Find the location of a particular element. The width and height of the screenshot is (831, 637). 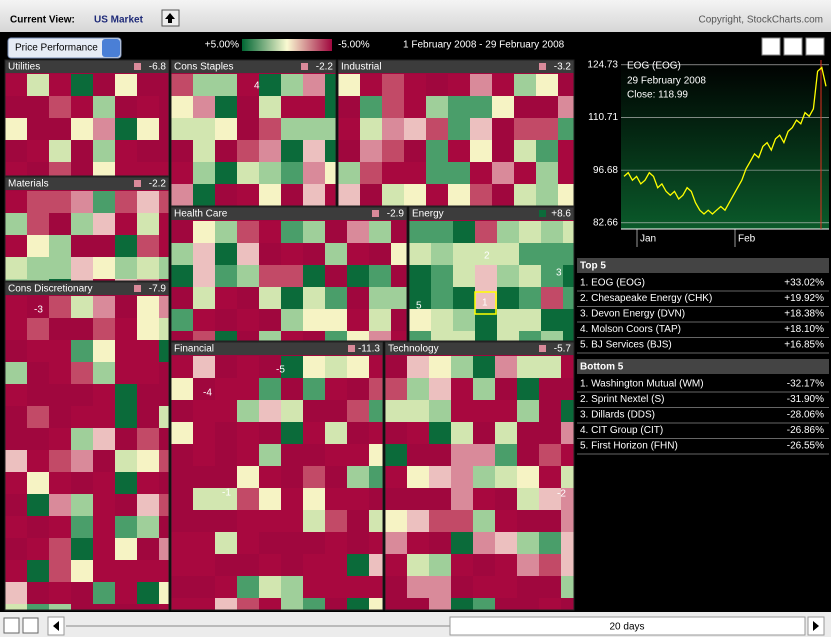

dropdown-arrow is located at coordinates (111, 48).